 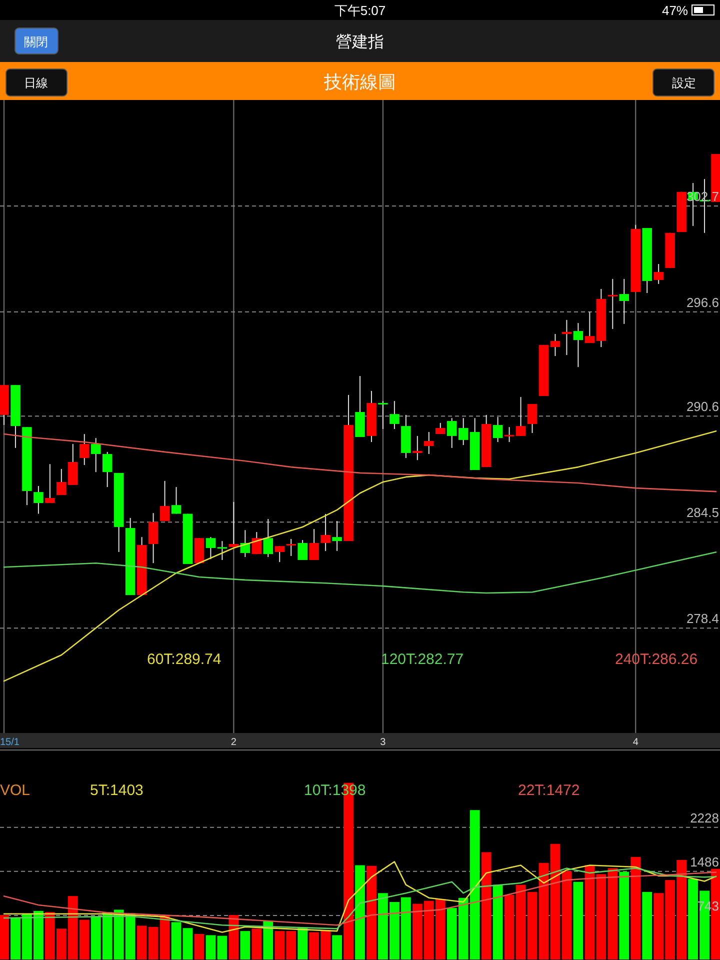 What do you see at coordinates (702, 618) in the screenshot?
I see `y-tick-label: 278.4` at bounding box center [702, 618].